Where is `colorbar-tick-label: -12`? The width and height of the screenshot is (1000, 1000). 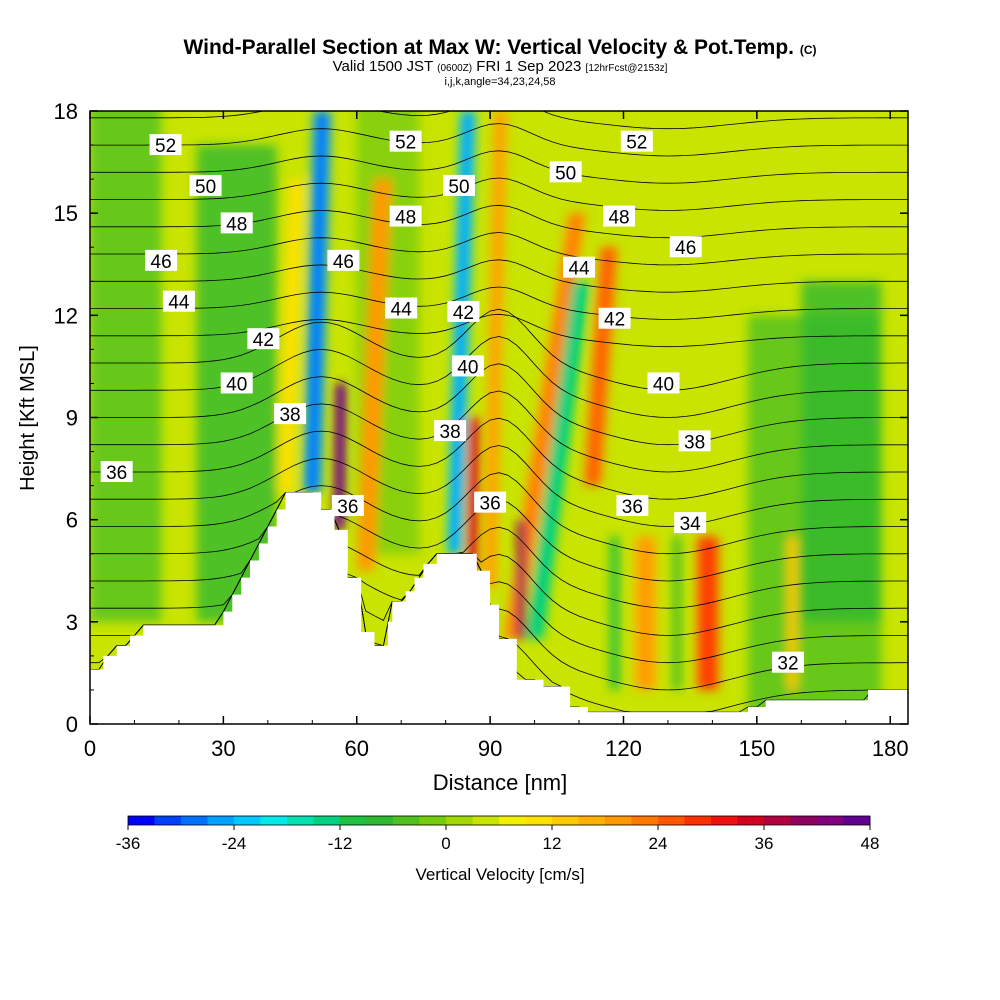
colorbar-tick-label: -12 is located at coordinates (340, 843).